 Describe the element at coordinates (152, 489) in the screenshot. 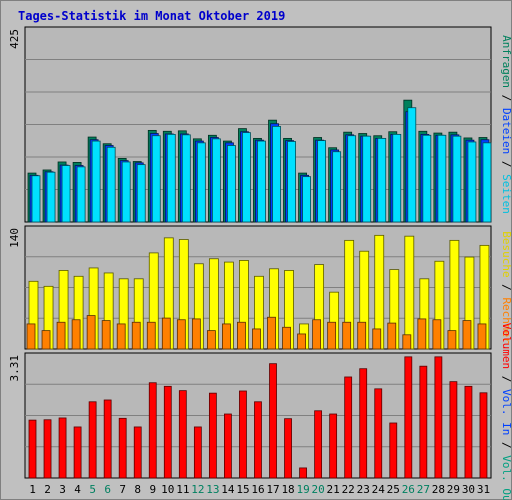

I see `x-tick-label-day-9: 9` at that location.